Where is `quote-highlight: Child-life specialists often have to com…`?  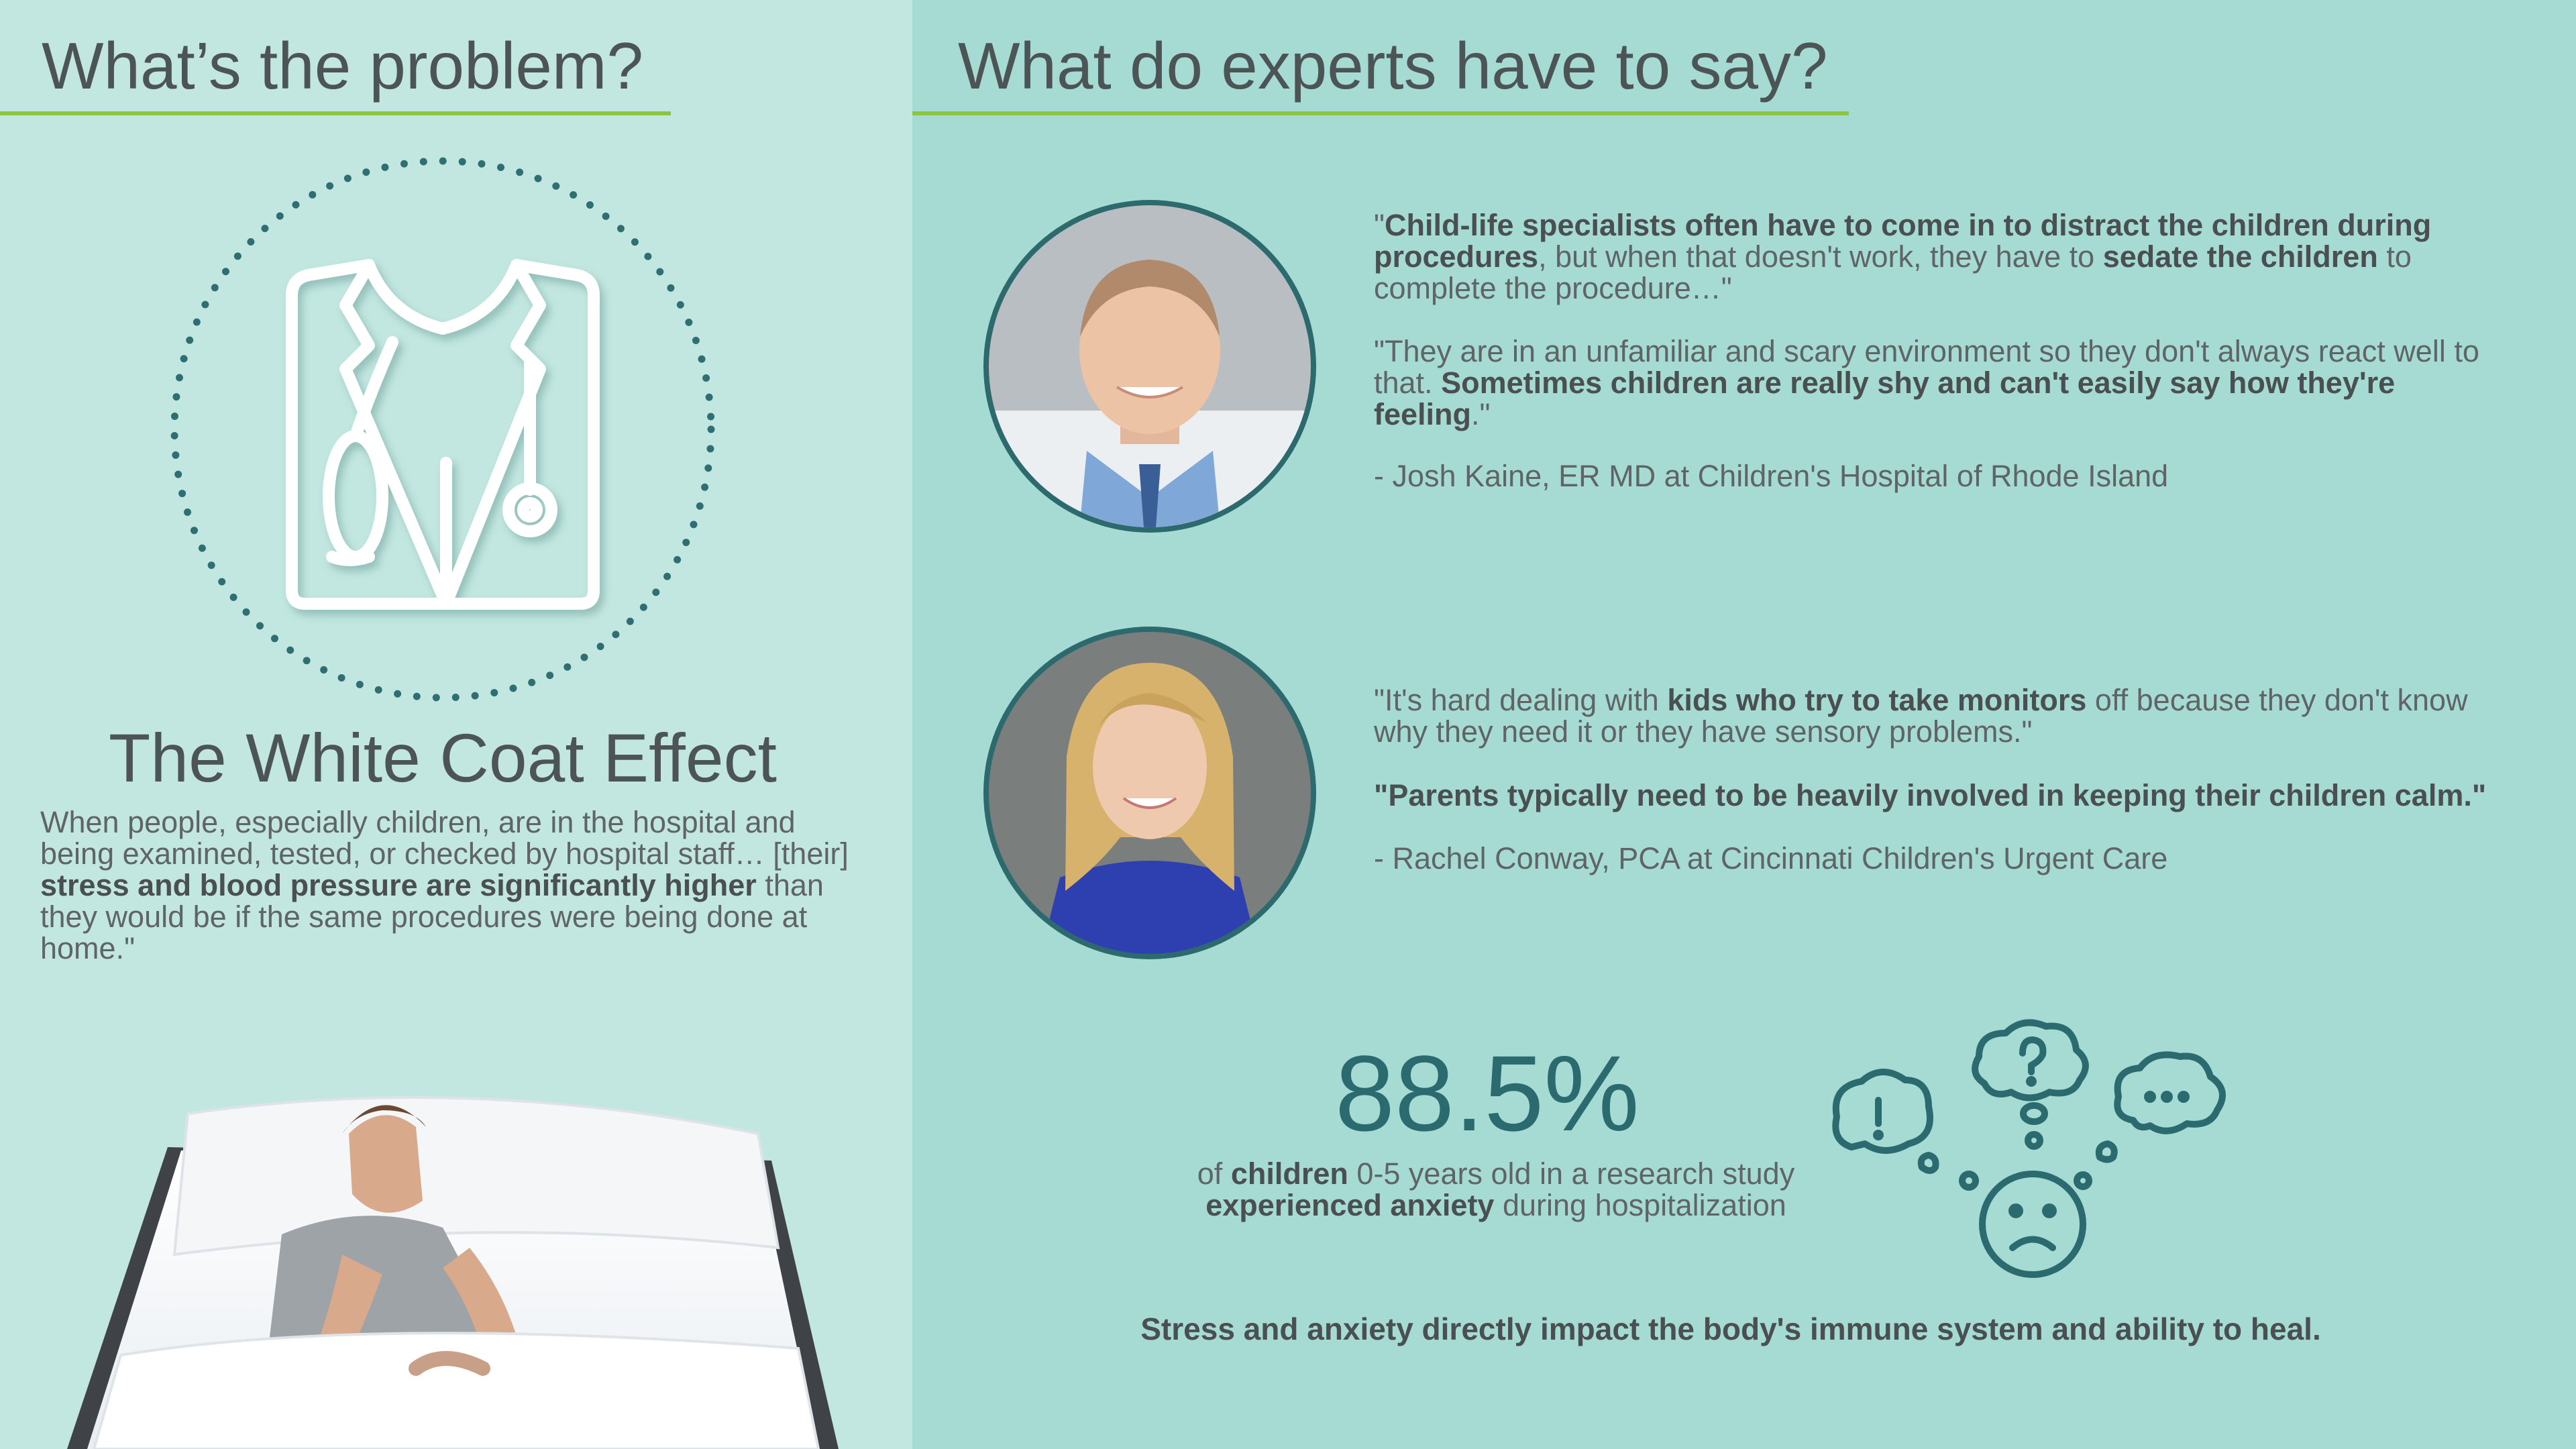 quote-highlight: Child-life specialists often have to com… is located at coordinates (1903, 241).